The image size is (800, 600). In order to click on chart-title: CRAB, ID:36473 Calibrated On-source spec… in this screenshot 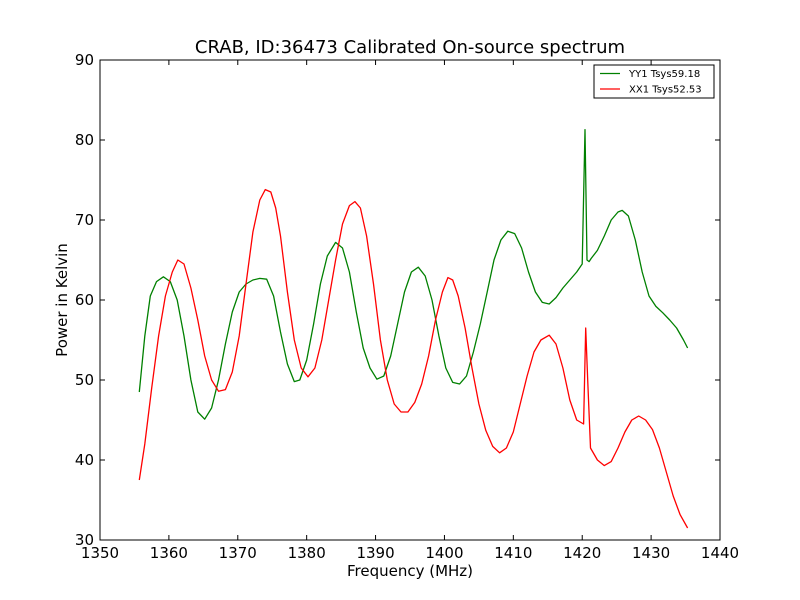, I will do `click(410, 47)`.